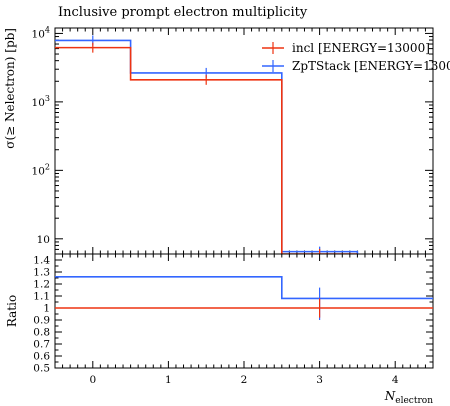  Describe the element at coordinates (41, 321) in the screenshot. I see `ratio-y-tick-label: 0.9` at that location.